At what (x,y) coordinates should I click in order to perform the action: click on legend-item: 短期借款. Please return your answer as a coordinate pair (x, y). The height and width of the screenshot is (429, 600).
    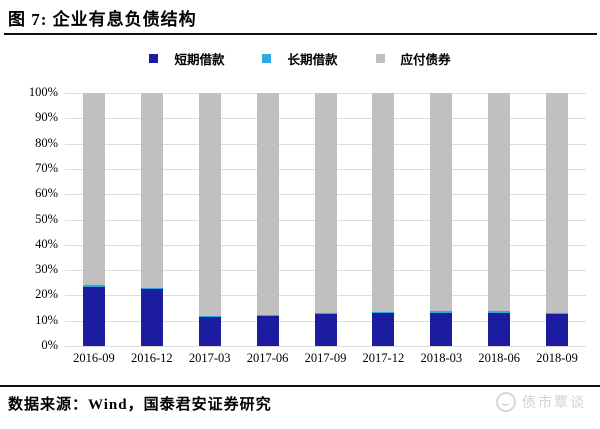
    Looking at the image, I should click on (186, 58).